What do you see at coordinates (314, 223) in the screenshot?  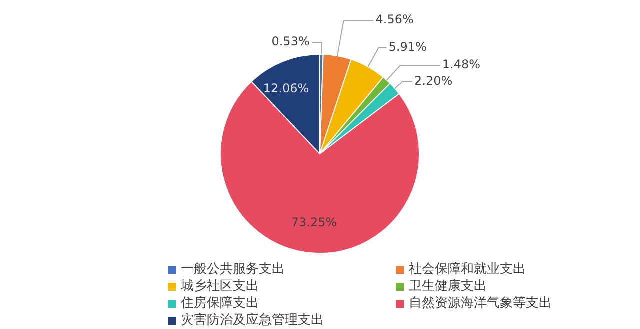 I see `data-label: 73.25%` at bounding box center [314, 223].